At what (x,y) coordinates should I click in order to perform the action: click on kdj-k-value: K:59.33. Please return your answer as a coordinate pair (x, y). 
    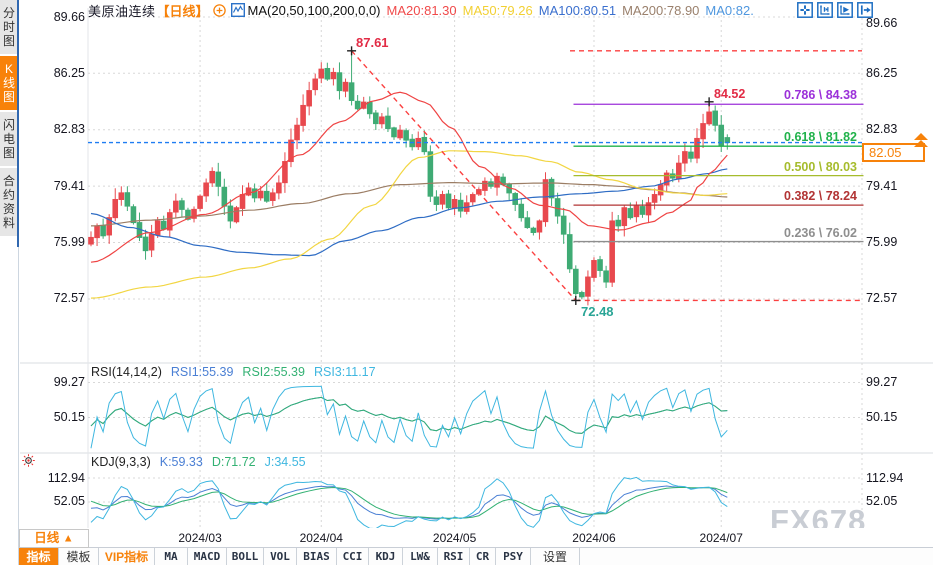
    Looking at the image, I should click on (181, 462).